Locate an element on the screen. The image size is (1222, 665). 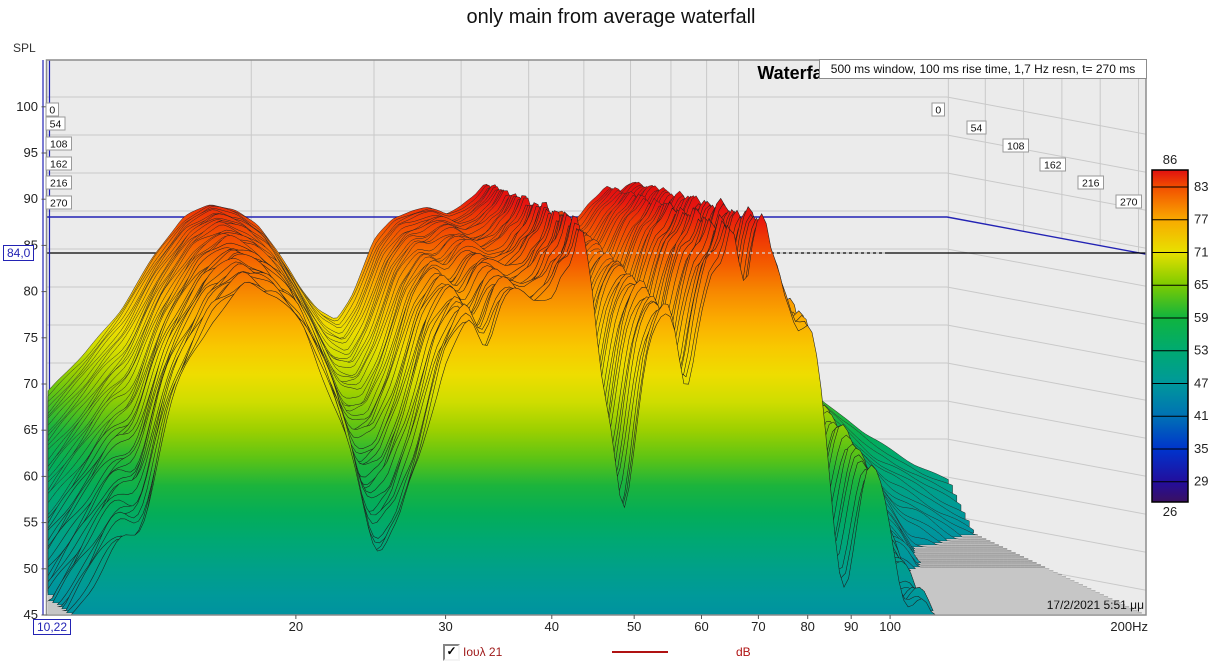
x-axis-tick-label: 80 is located at coordinates (807, 626).